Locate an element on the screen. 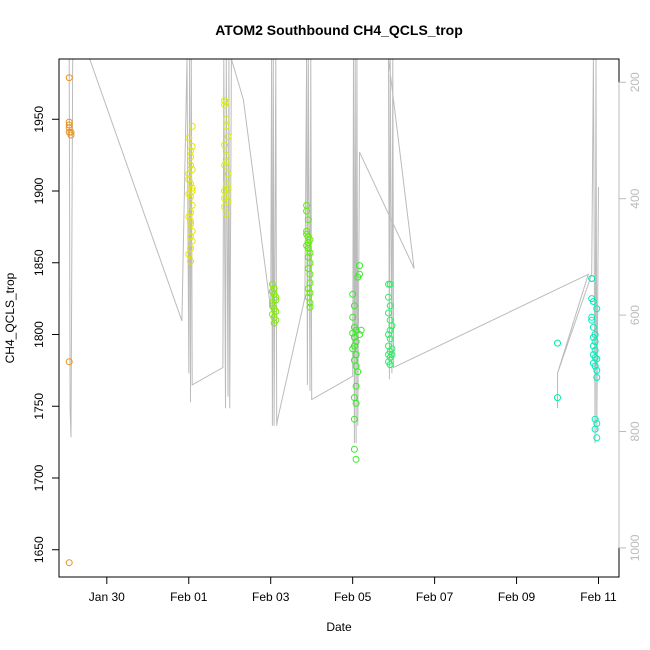 The height and width of the screenshot is (650, 650). y-axis-right: 200 400 600 800 1000 is located at coordinates (630, 316).